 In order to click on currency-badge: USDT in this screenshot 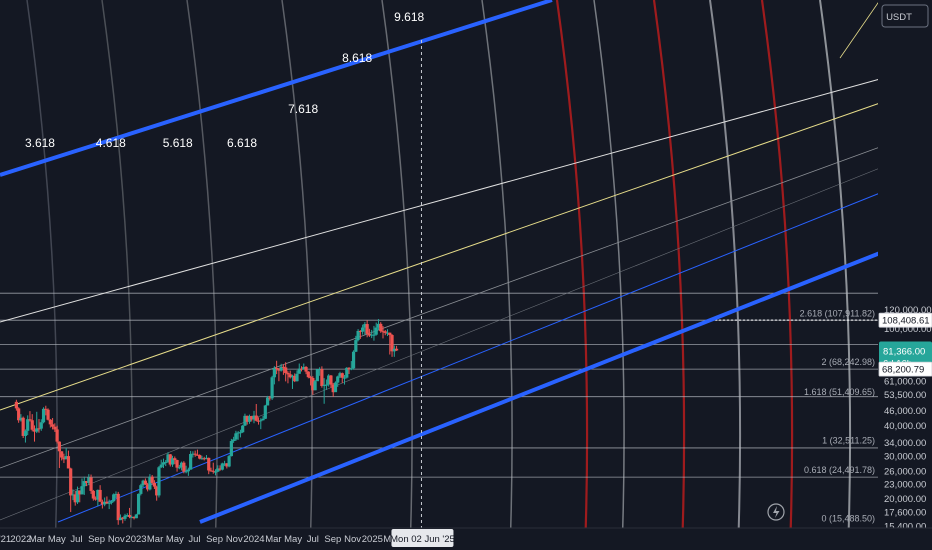, I will do `click(905, 16)`.